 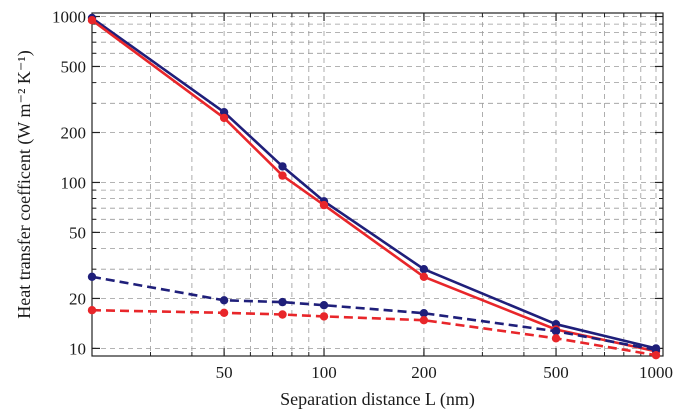 What do you see at coordinates (24, 184) in the screenshot?
I see `y-axis-title: Heat transfer coefficent (W m⁻² K⁻¹)` at bounding box center [24, 184].